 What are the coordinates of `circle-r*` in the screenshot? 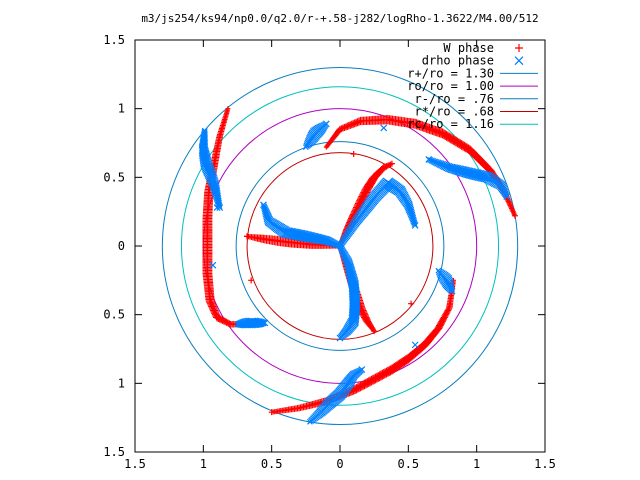 It's located at (340, 246).